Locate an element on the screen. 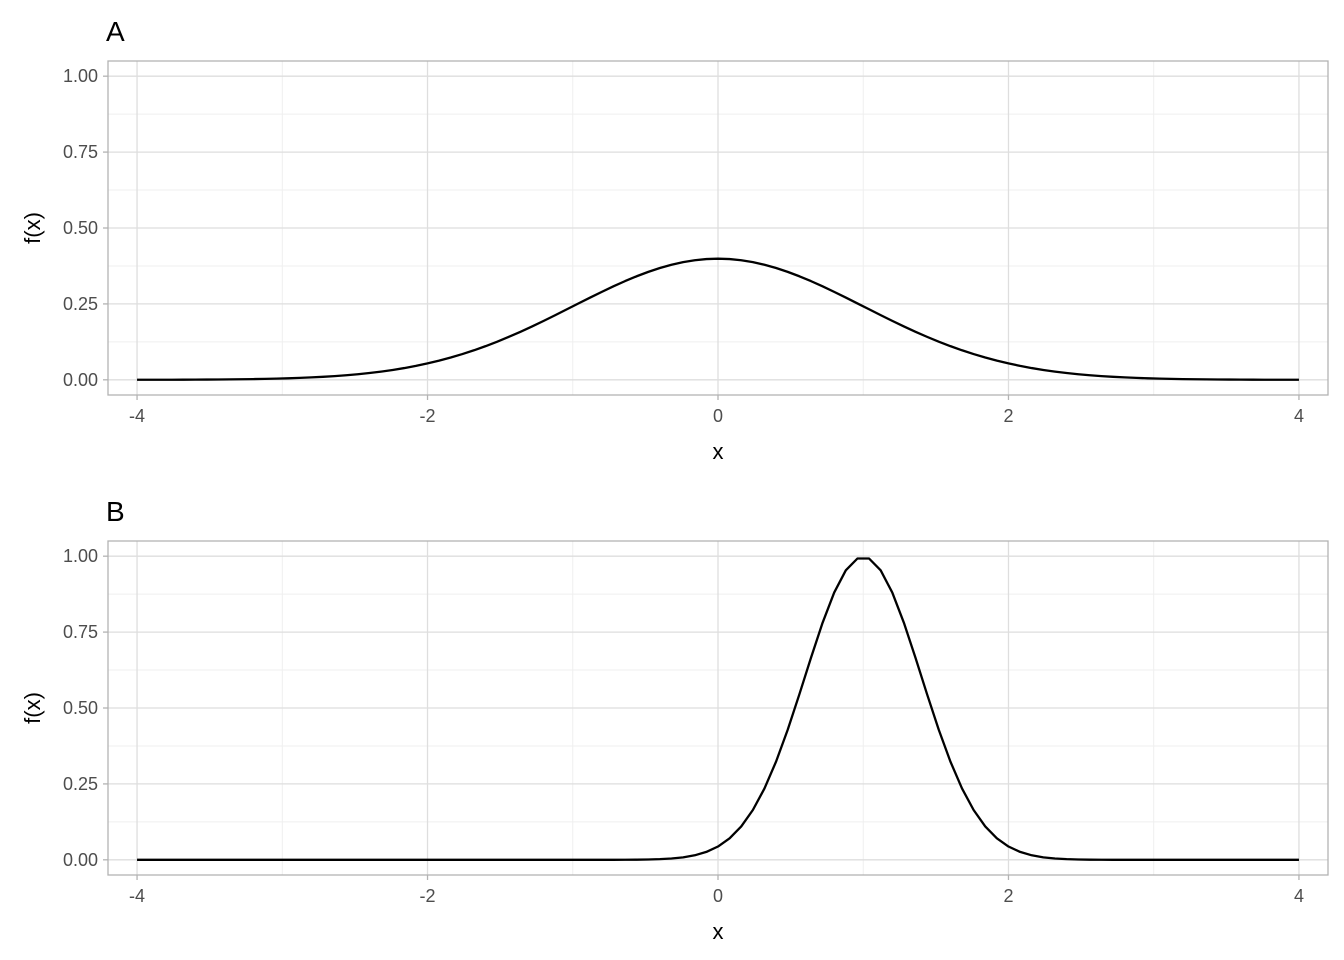 This screenshot has width=1344, height=960. panel-tag: B is located at coordinates (115, 511).